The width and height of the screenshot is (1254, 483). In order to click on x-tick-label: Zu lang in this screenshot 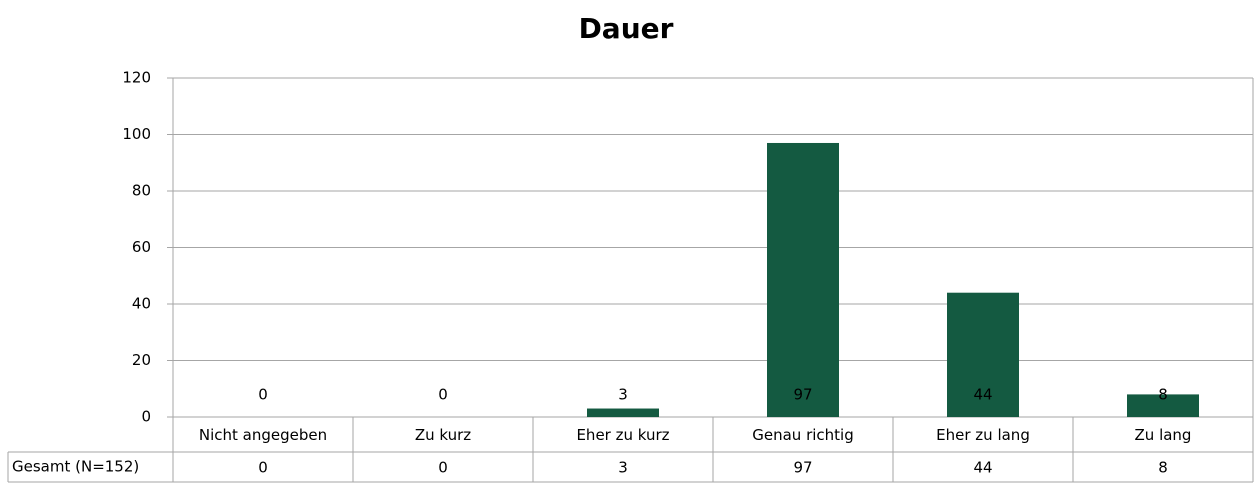, I will do `click(1163, 435)`.